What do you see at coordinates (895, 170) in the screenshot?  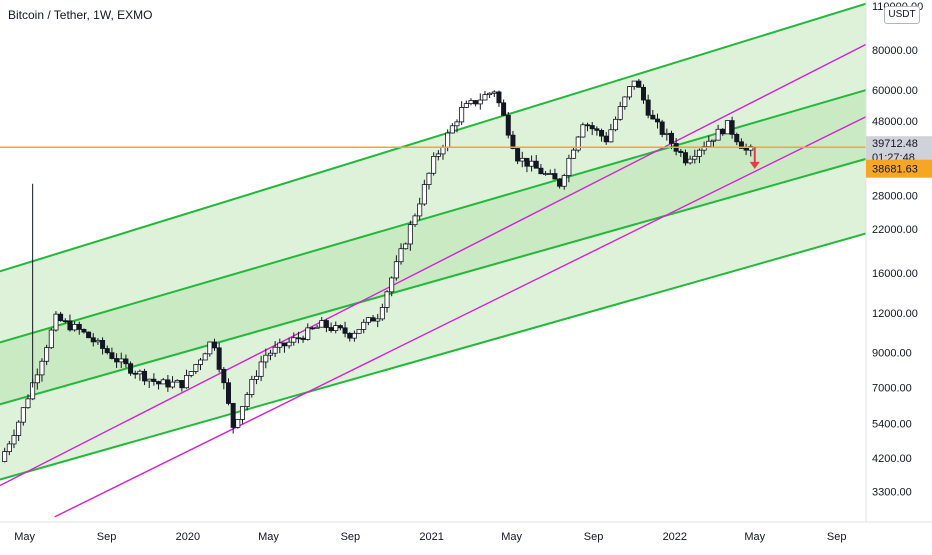 I see `secondary-price-label: 38681.63` at bounding box center [895, 170].